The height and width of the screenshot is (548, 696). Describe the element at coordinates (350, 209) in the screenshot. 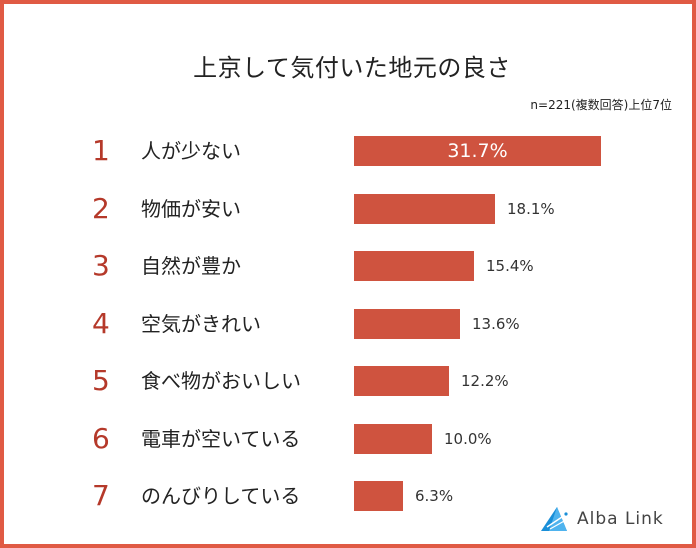

I see `chart-row: 2 物価が安い 18.1%` at that location.